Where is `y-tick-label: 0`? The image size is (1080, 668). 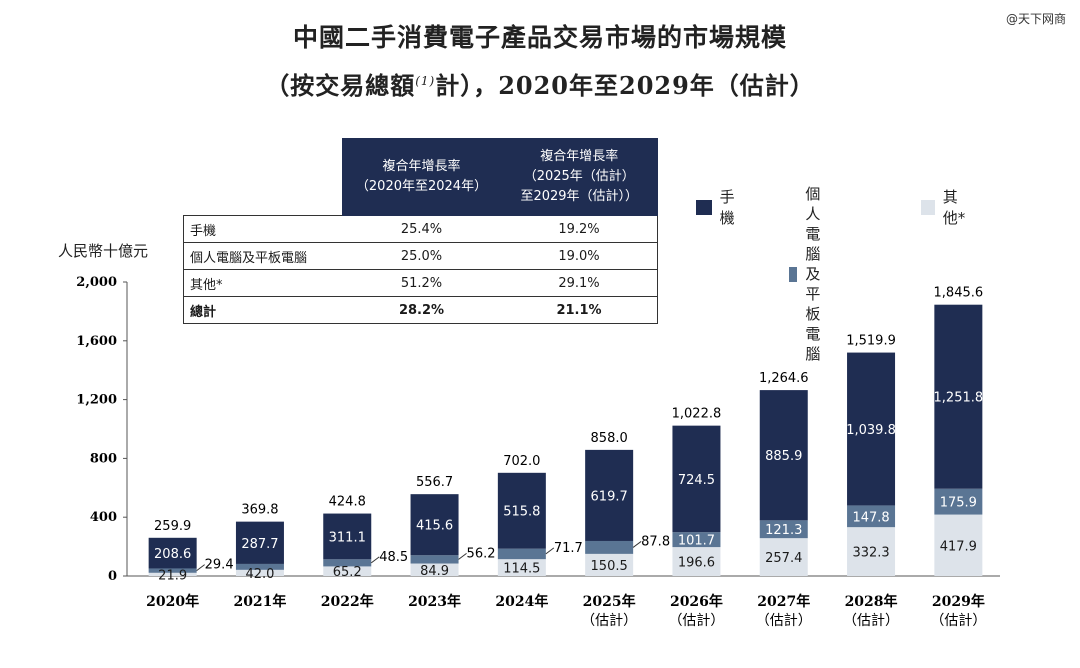
y-tick-label: 0 is located at coordinates (112, 576).